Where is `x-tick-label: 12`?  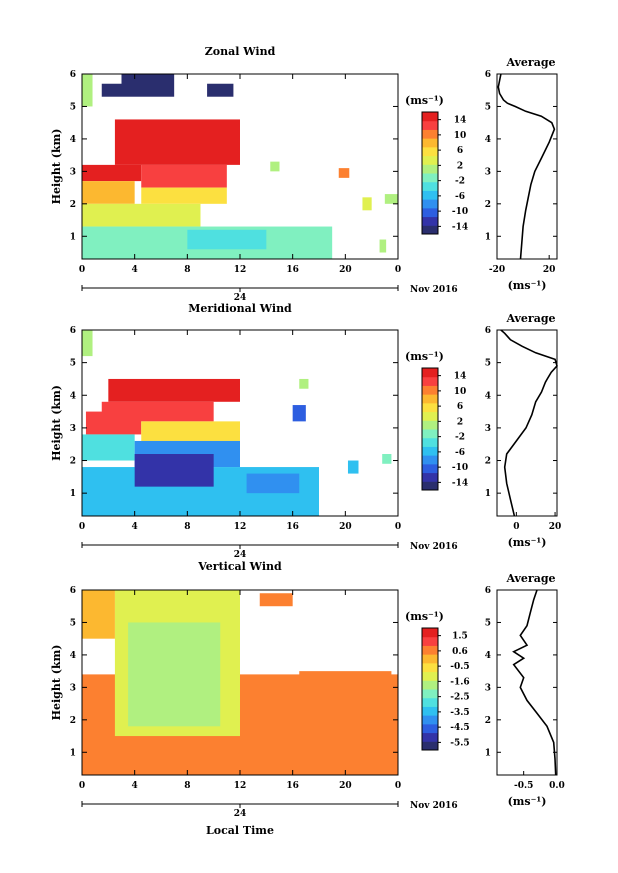
x-tick-label: 12 is located at coordinates (240, 527).